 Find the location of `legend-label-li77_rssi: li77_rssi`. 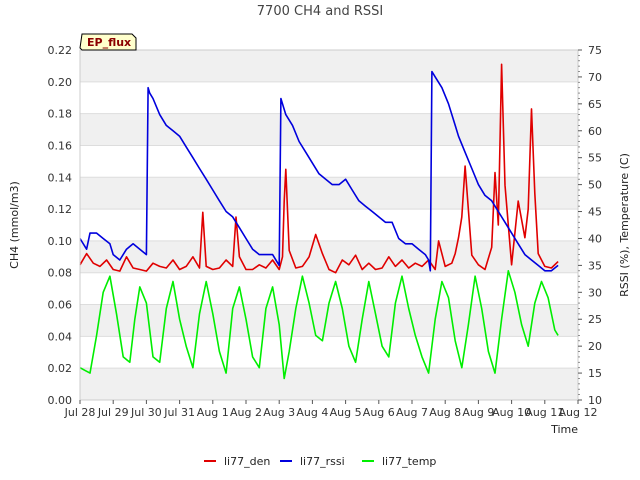

legend-label-li77_rssi: li77_rssi is located at coordinates (322, 461).